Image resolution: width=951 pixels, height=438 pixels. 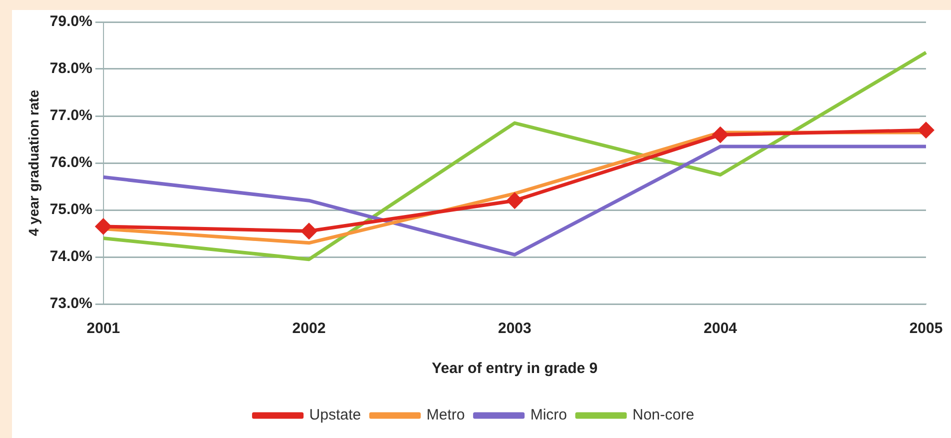 I want to click on y-tick-label: 77.0%, so click(x=71, y=115).